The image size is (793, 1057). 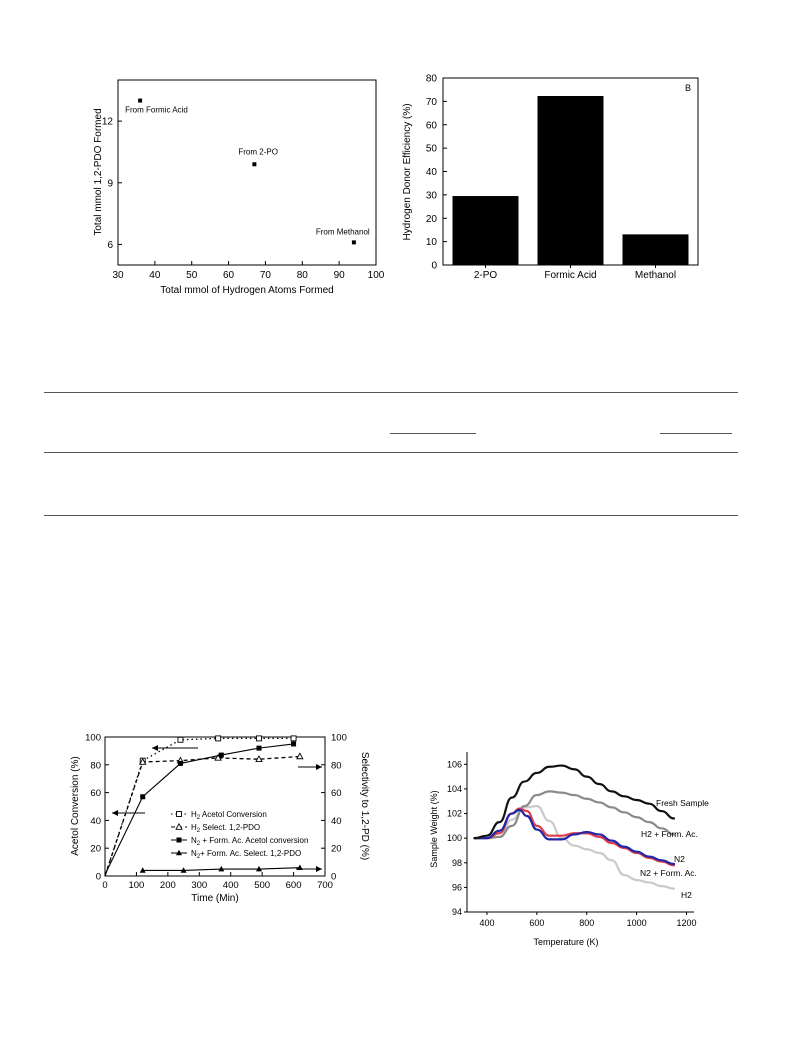 What do you see at coordinates (353, 242) in the screenshot?
I see `chartA-point` at bounding box center [353, 242].